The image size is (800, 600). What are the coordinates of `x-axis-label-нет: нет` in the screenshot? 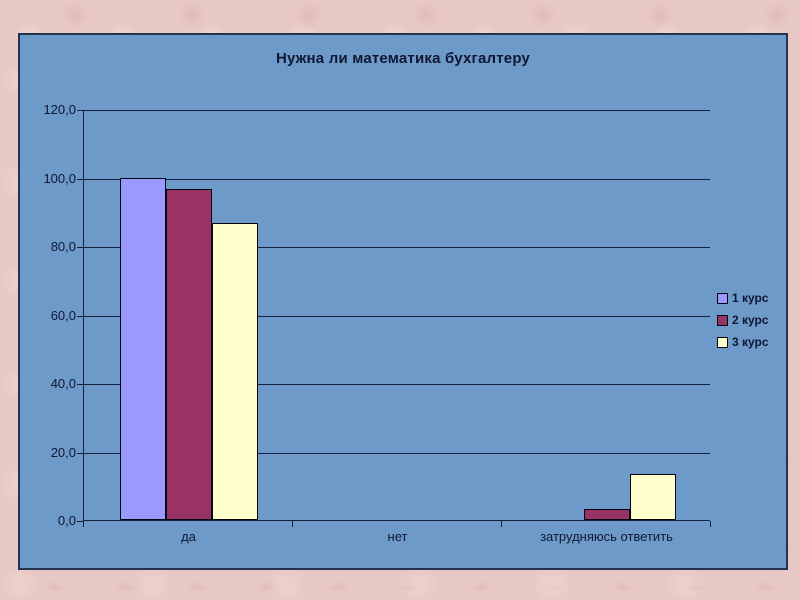 It's located at (397, 536).